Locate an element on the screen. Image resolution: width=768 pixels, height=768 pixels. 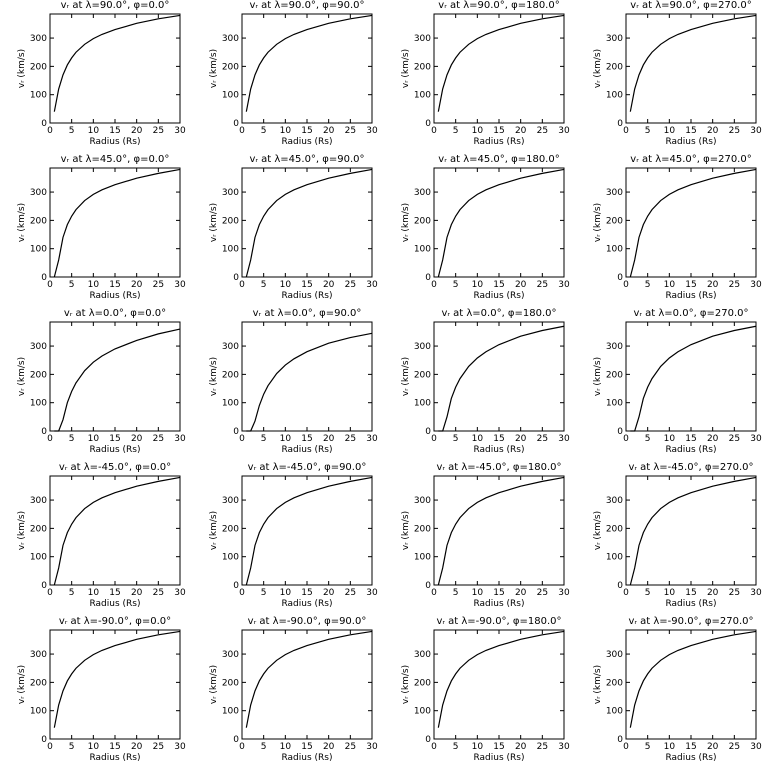
chart-title: vᵣ at λ=45.0°, φ=90.0° is located at coordinates (306, 159).